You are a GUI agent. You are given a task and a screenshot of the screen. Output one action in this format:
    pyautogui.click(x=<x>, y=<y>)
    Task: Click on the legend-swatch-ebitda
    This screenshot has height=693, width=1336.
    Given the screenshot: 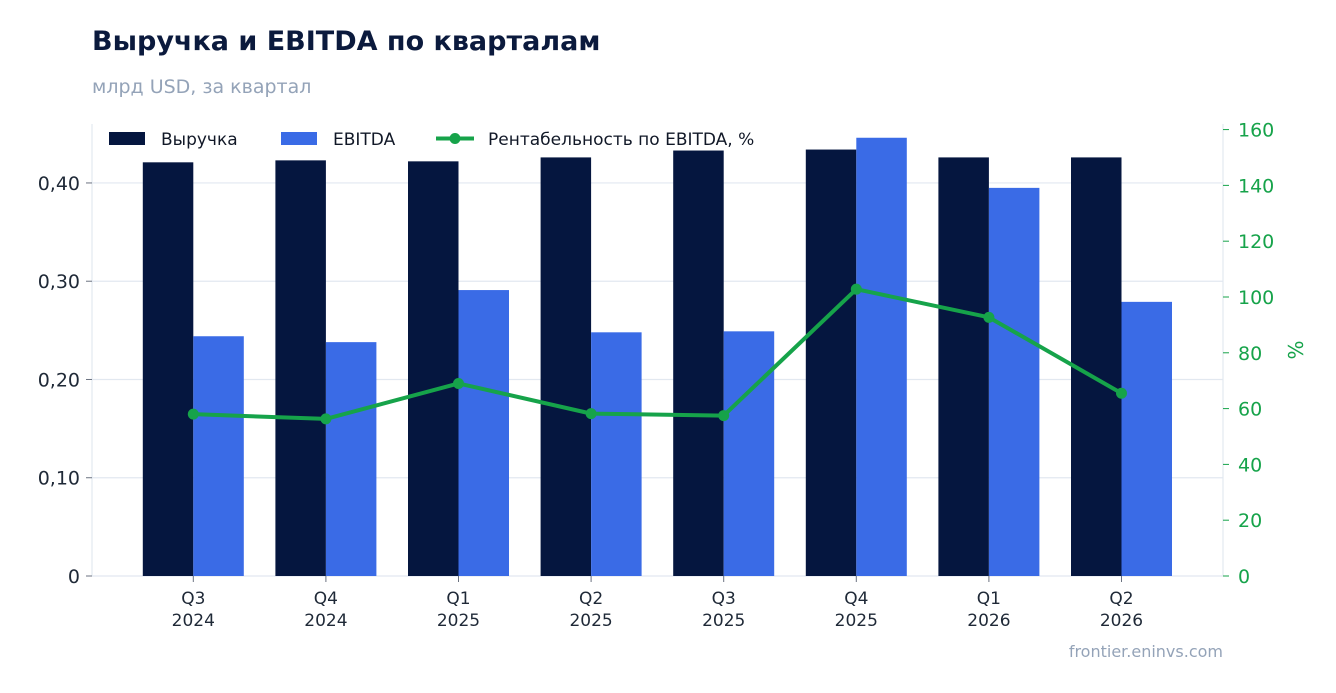 What is the action you would take?
    pyautogui.click(x=299, y=138)
    